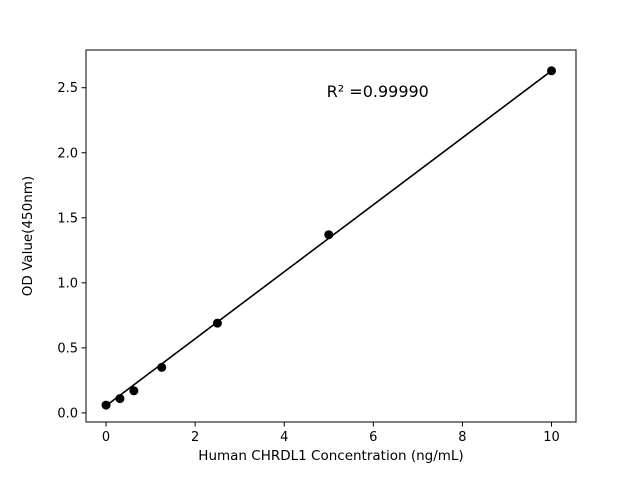 Image resolution: width=640 pixels, height=480 pixels. Describe the element at coordinates (551, 437) in the screenshot. I see `x-tick-label: 10` at that location.